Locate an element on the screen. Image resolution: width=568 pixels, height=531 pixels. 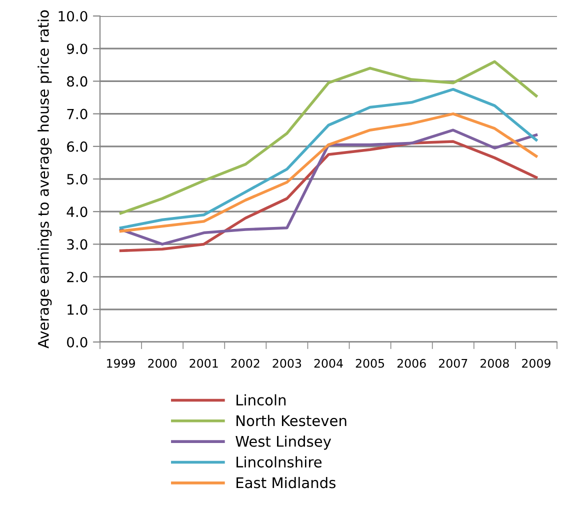
x-tick-label: 2004 is located at coordinates (328, 363).